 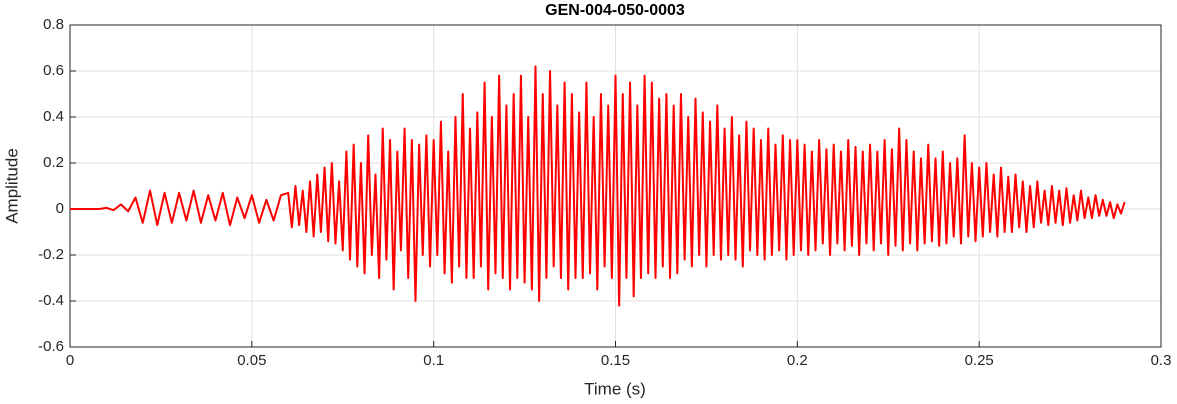 I want to click on y-tick-label: 0.4, so click(x=53, y=116).